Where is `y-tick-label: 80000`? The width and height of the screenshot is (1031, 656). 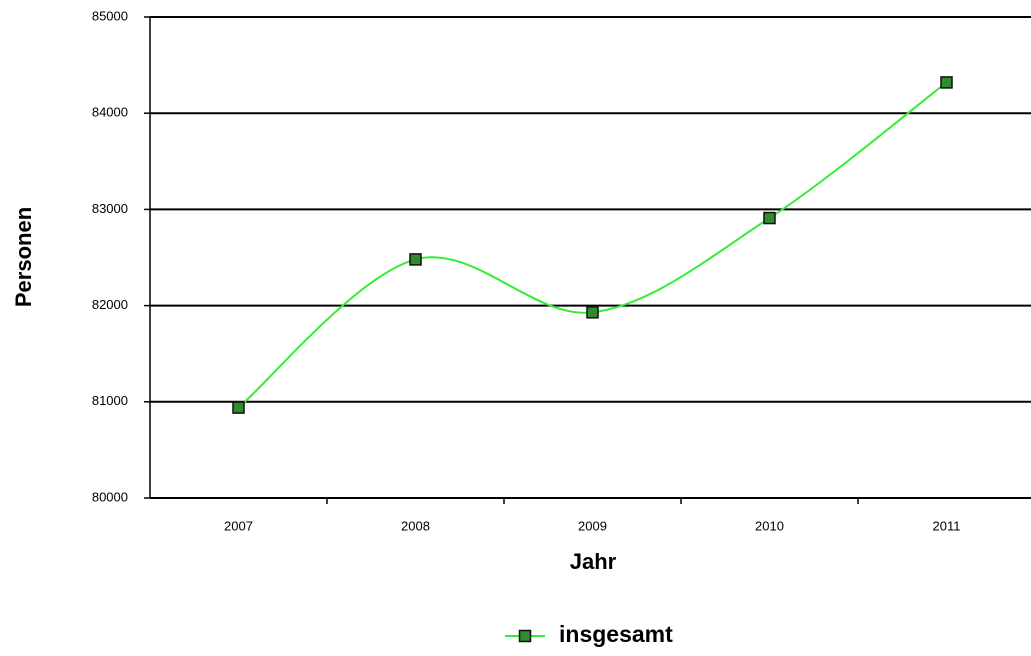 y-tick-label: 80000 is located at coordinates (110, 496).